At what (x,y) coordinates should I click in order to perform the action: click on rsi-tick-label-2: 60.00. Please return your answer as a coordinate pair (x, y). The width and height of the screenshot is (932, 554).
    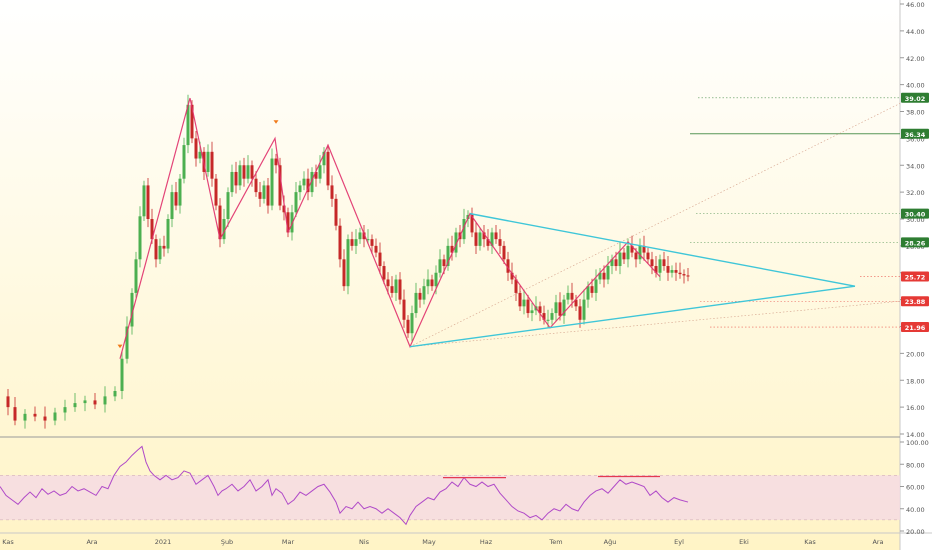
    Looking at the image, I should click on (915, 488).